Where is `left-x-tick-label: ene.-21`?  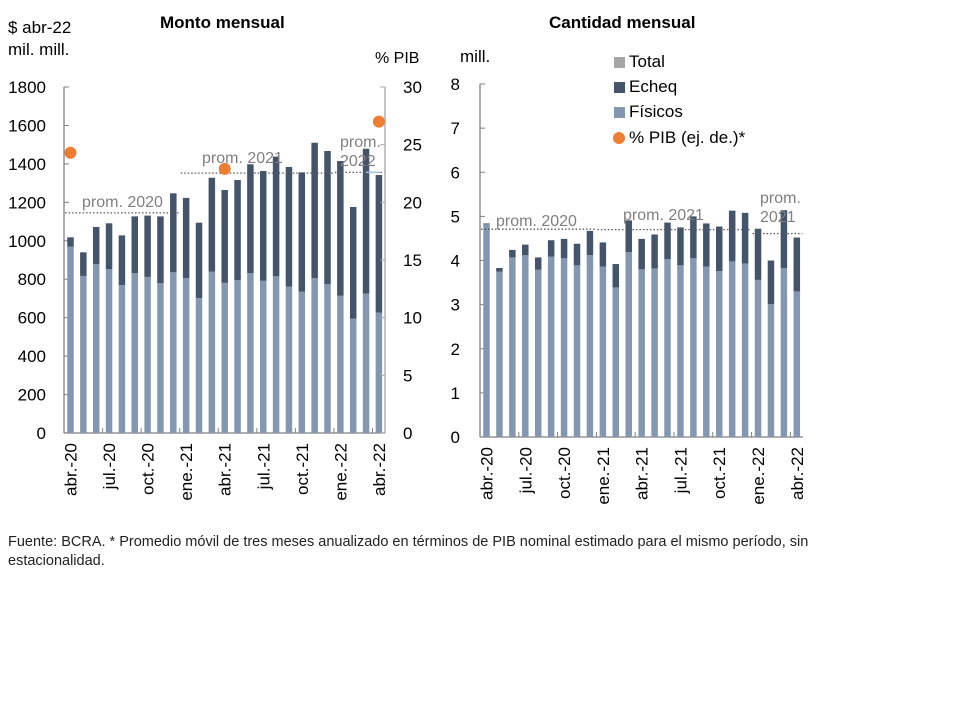
left-x-tick-label: ene.-21 is located at coordinates (186, 472).